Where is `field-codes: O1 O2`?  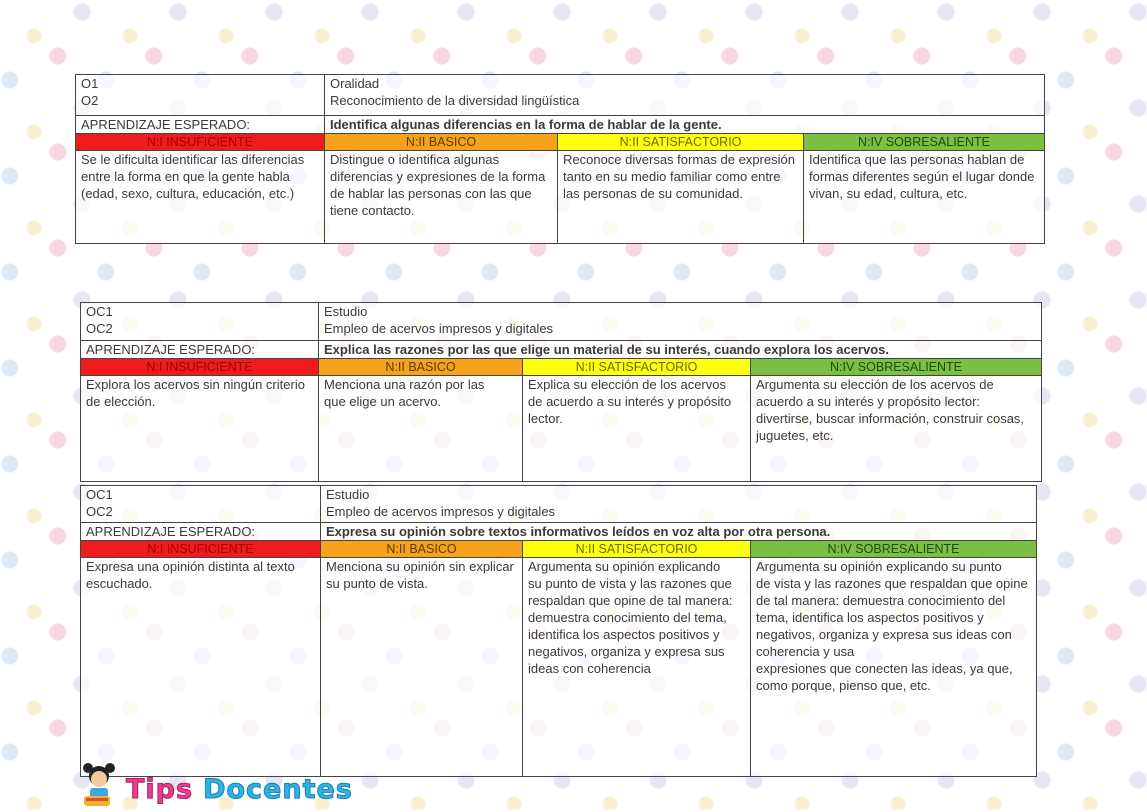
field-codes: O1 O2 is located at coordinates (200, 95).